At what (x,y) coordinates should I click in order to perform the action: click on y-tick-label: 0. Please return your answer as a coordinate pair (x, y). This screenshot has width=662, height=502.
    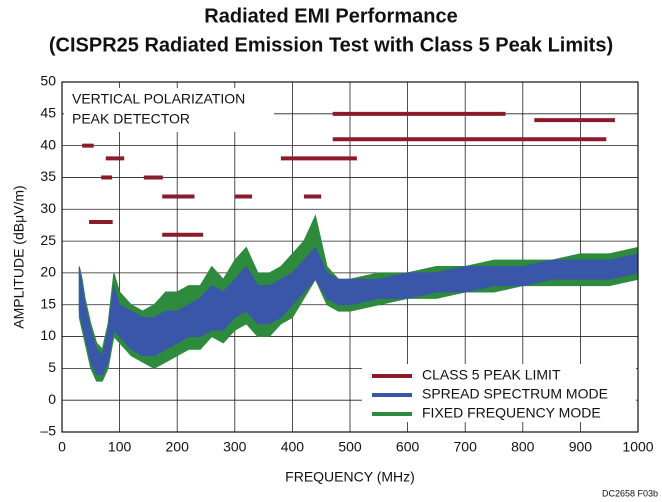
    Looking at the image, I should click on (52, 399).